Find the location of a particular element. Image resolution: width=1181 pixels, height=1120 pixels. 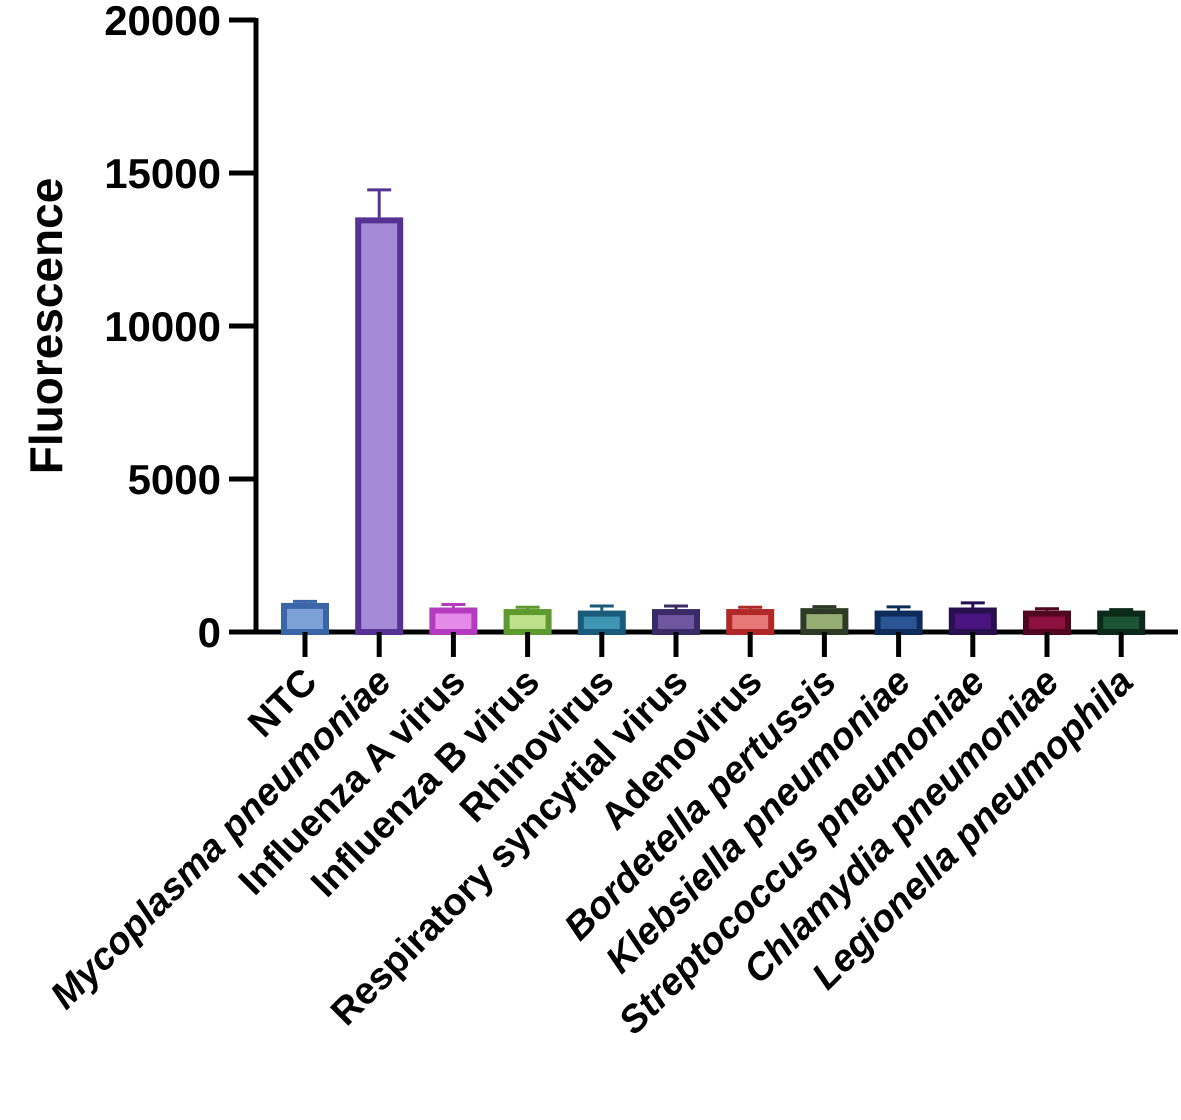

y-tick-label: 10000 is located at coordinates (162, 326).